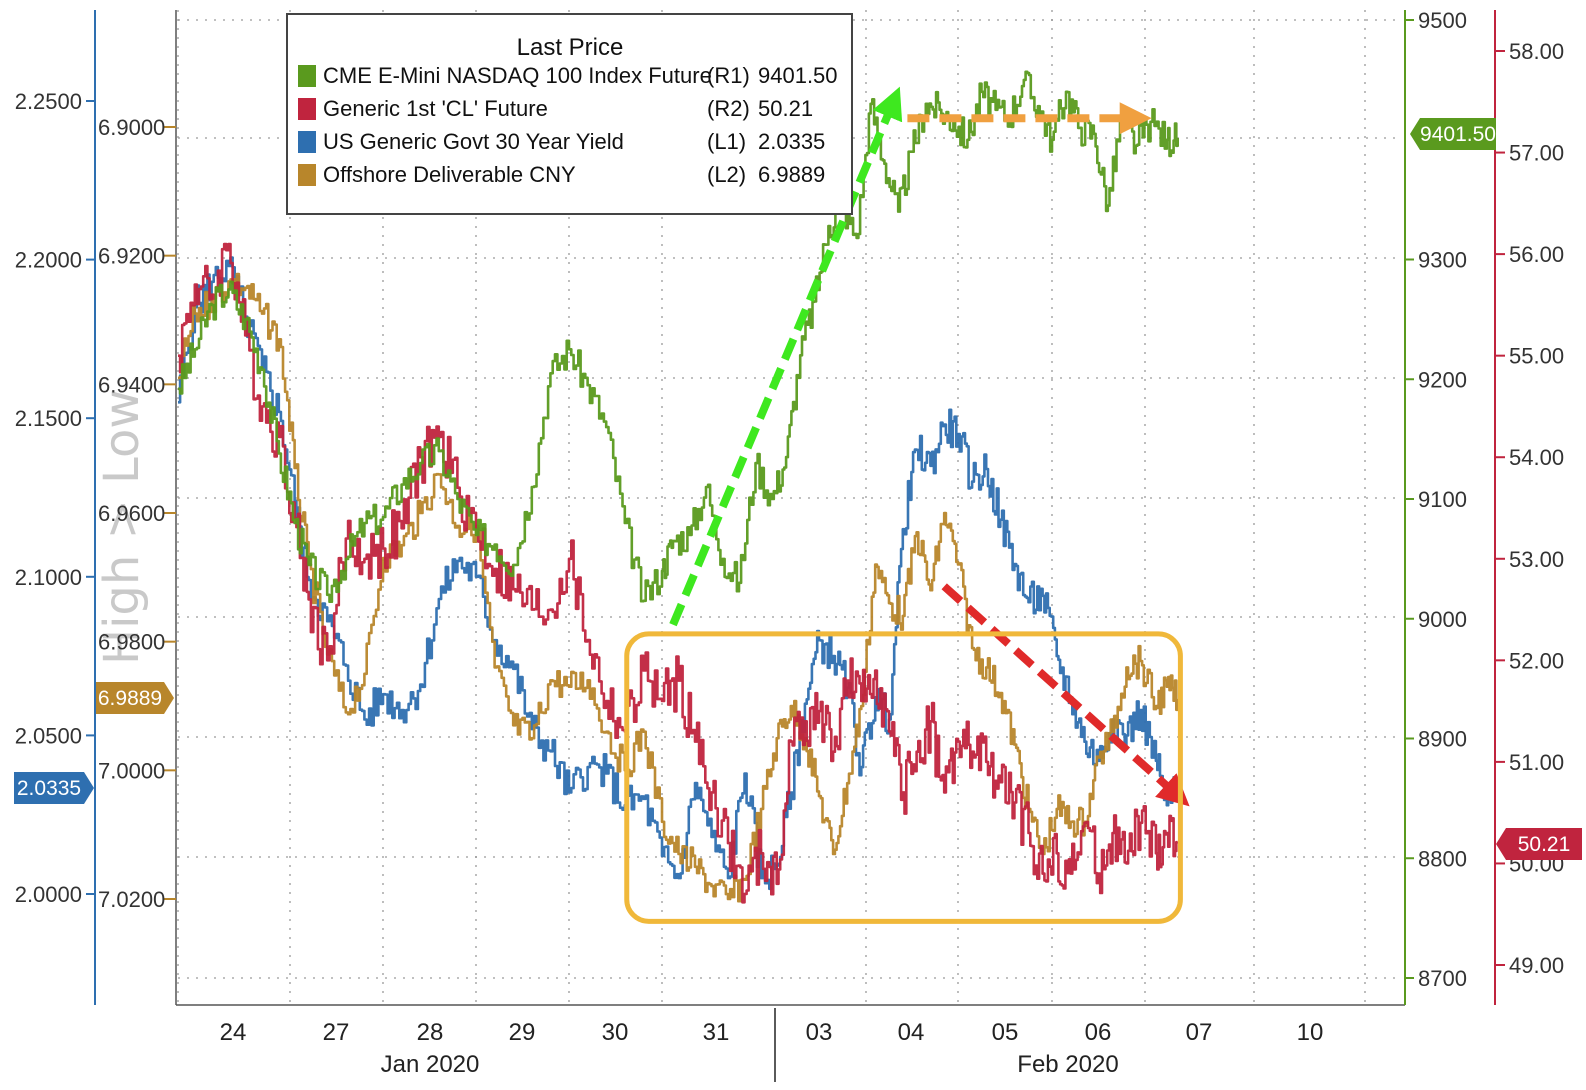  I want to click on legend-entry-name: CME E-Mini NASDAQ 100 Index Future, so click(517, 75).